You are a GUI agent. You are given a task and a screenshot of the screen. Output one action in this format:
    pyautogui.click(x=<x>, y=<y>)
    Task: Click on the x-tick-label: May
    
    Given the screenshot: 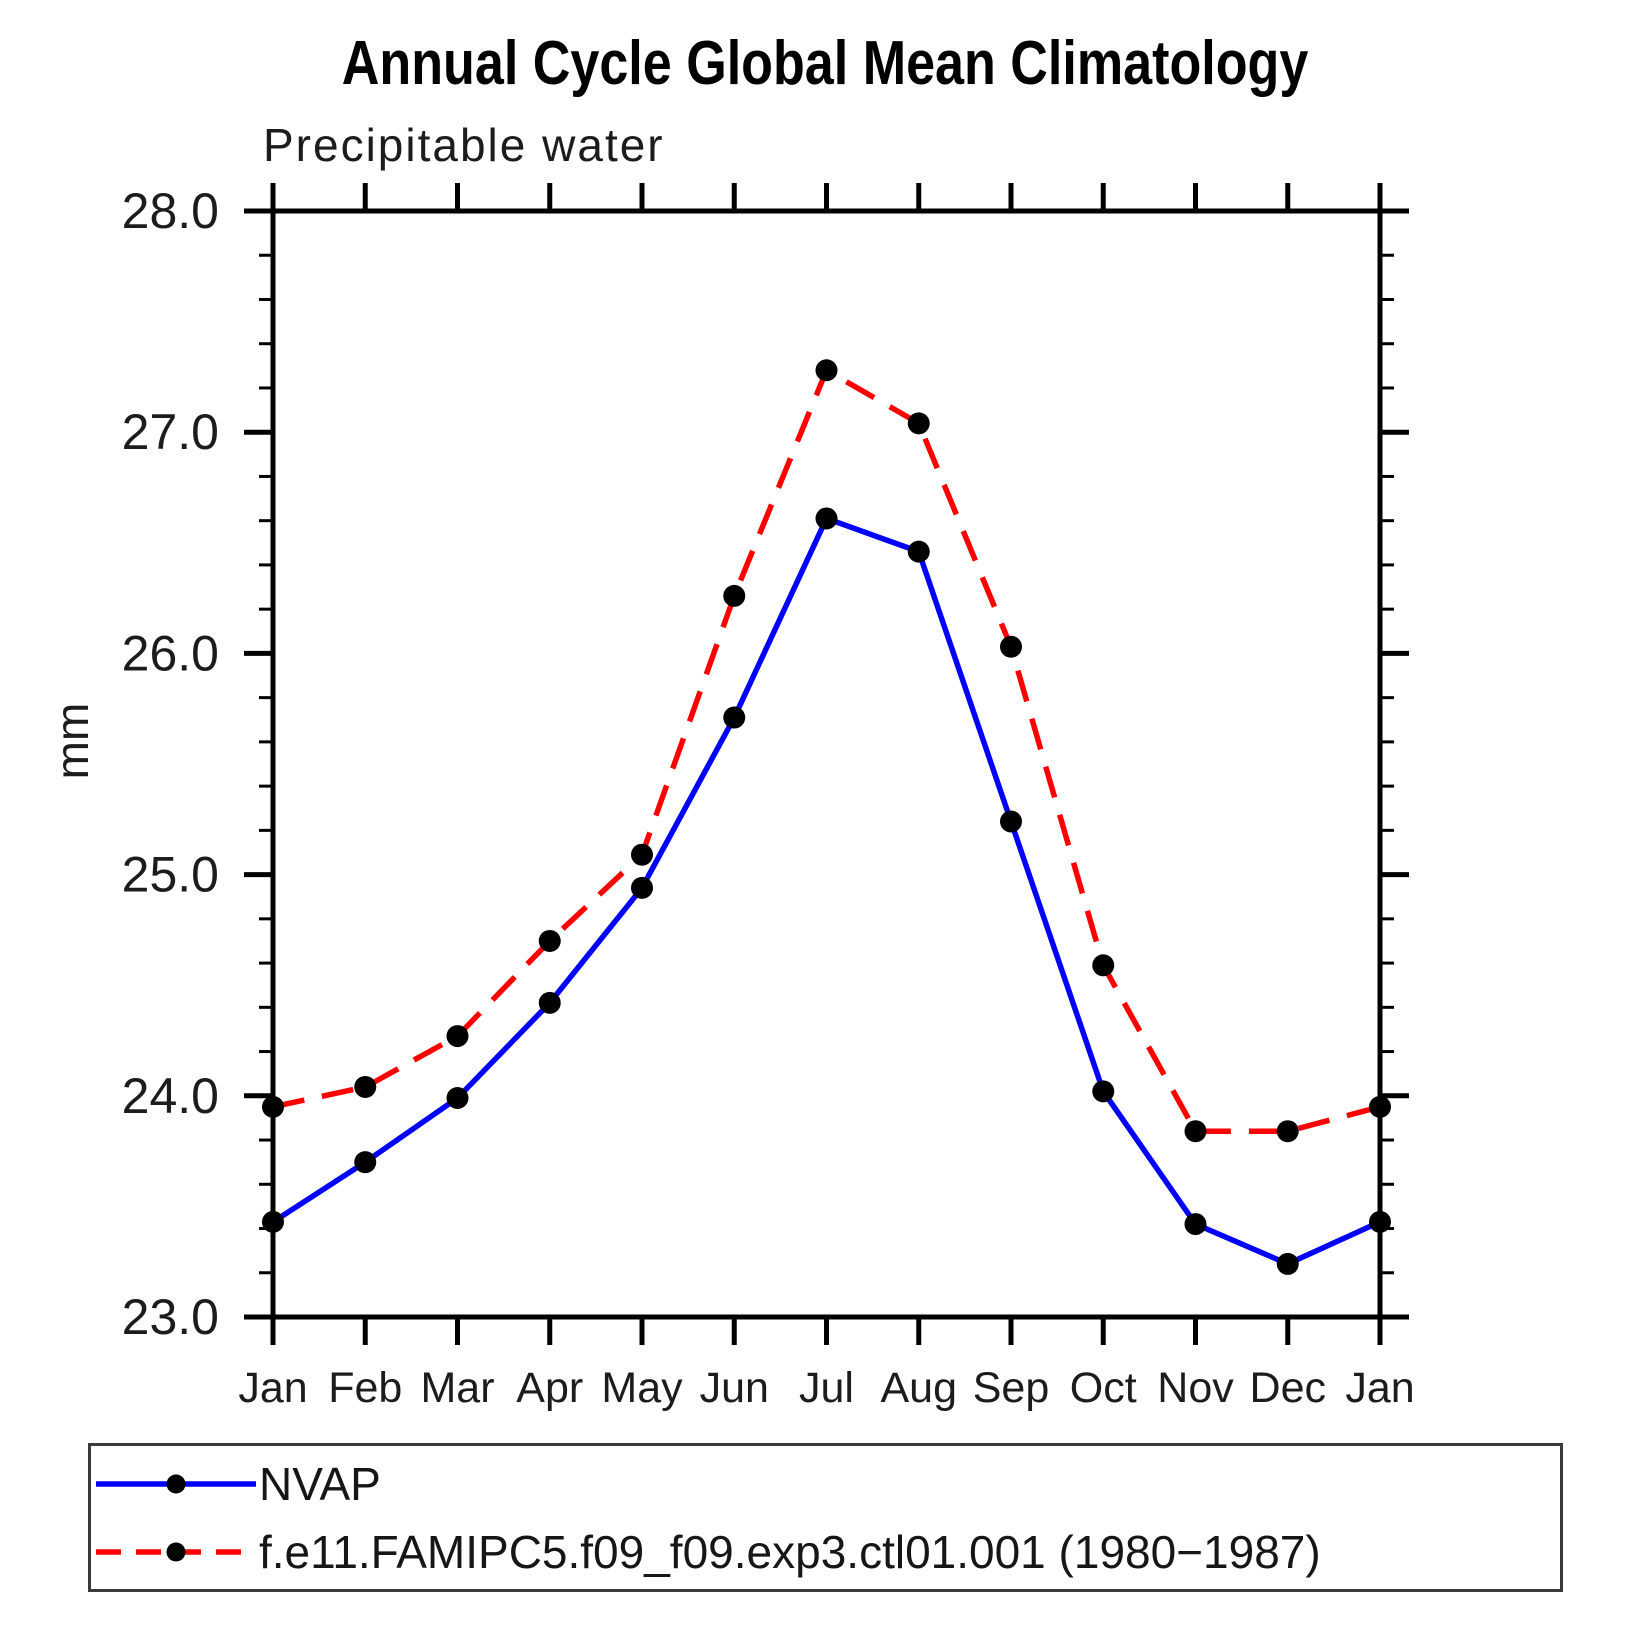 What is the action you would take?
    pyautogui.click(x=642, y=1388)
    